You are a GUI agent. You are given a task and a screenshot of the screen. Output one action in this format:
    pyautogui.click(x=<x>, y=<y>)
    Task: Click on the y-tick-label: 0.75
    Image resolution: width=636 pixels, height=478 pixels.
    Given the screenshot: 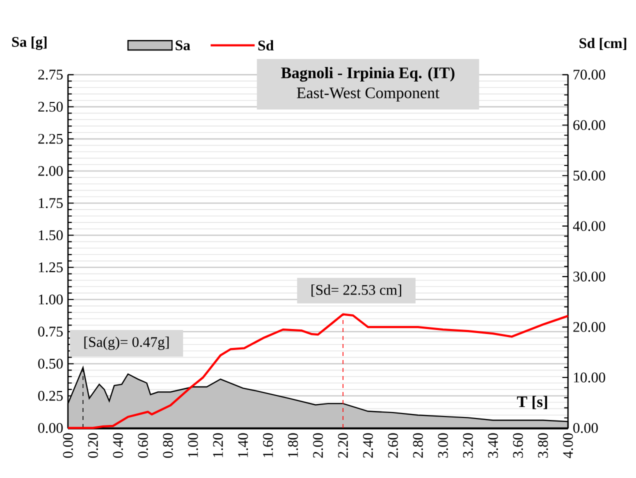 What is the action you would take?
    pyautogui.click(x=50, y=331)
    